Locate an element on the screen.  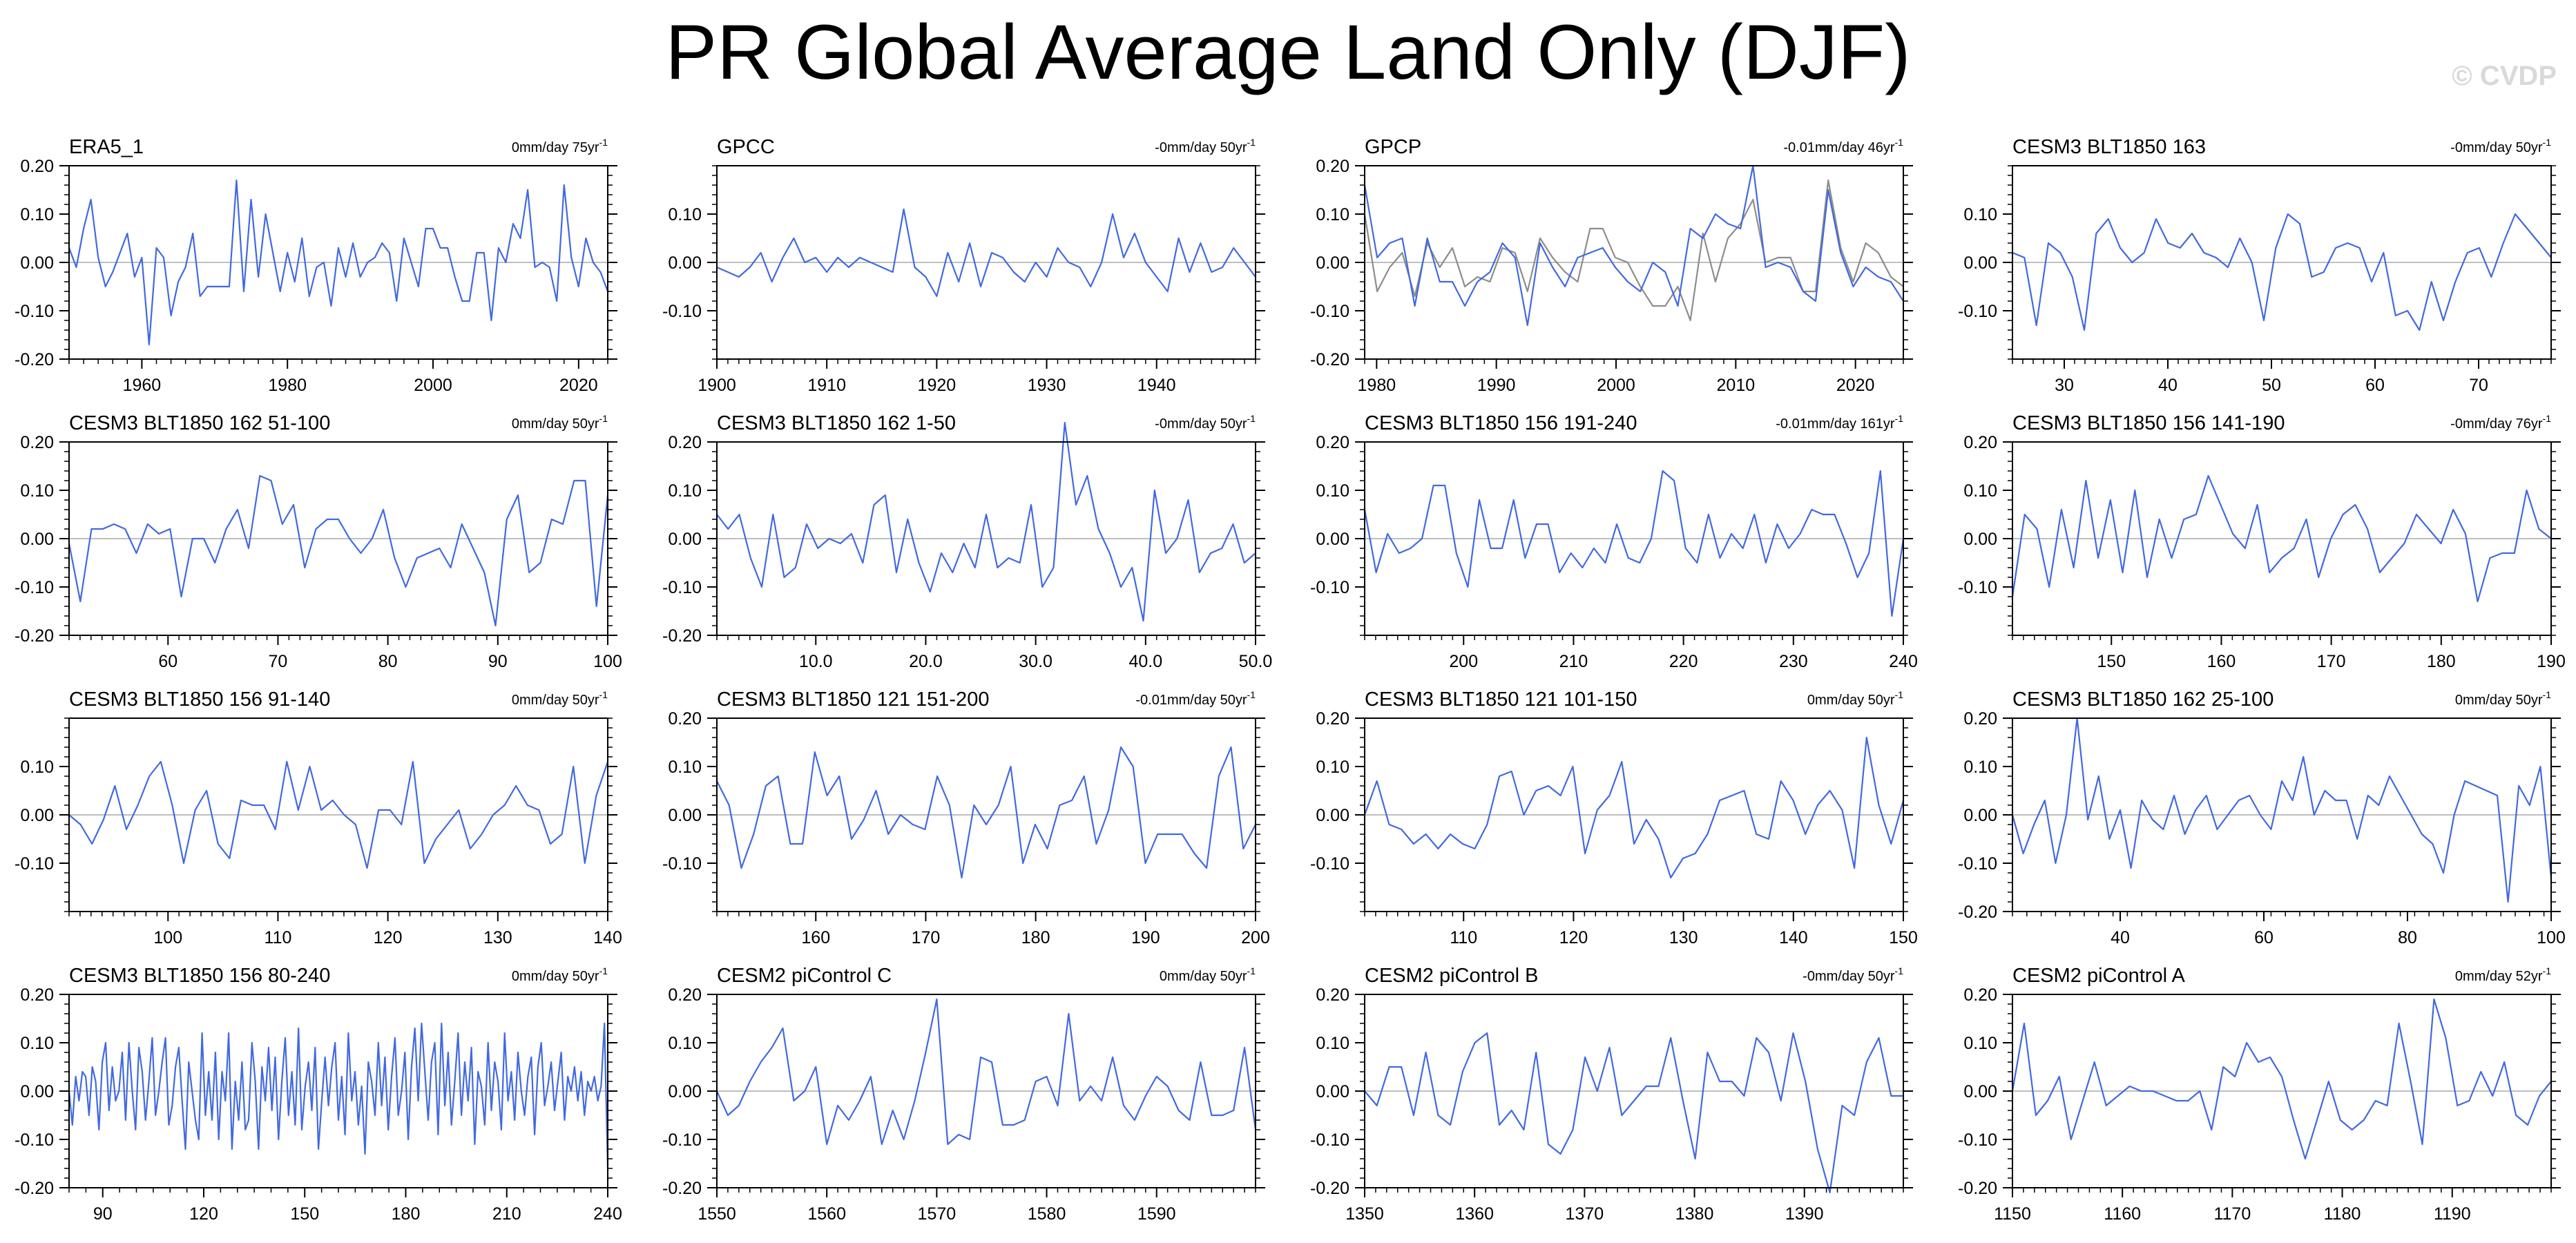
x-tick-label: 1590 is located at coordinates (1156, 1214).